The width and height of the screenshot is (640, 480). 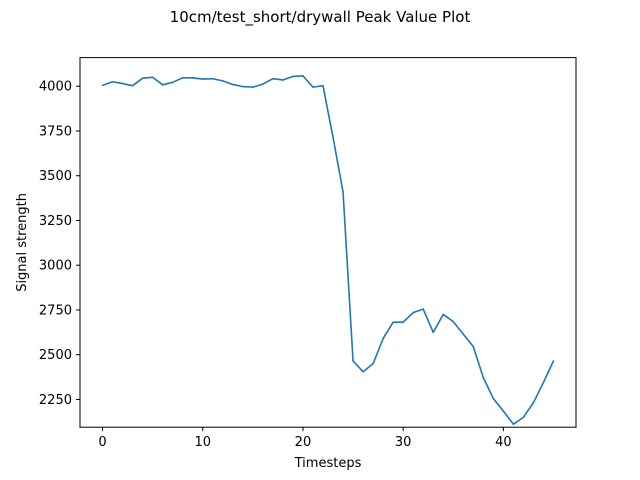 What do you see at coordinates (102, 442) in the screenshot?
I see `x-tick-label: 0` at bounding box center [102, 442].